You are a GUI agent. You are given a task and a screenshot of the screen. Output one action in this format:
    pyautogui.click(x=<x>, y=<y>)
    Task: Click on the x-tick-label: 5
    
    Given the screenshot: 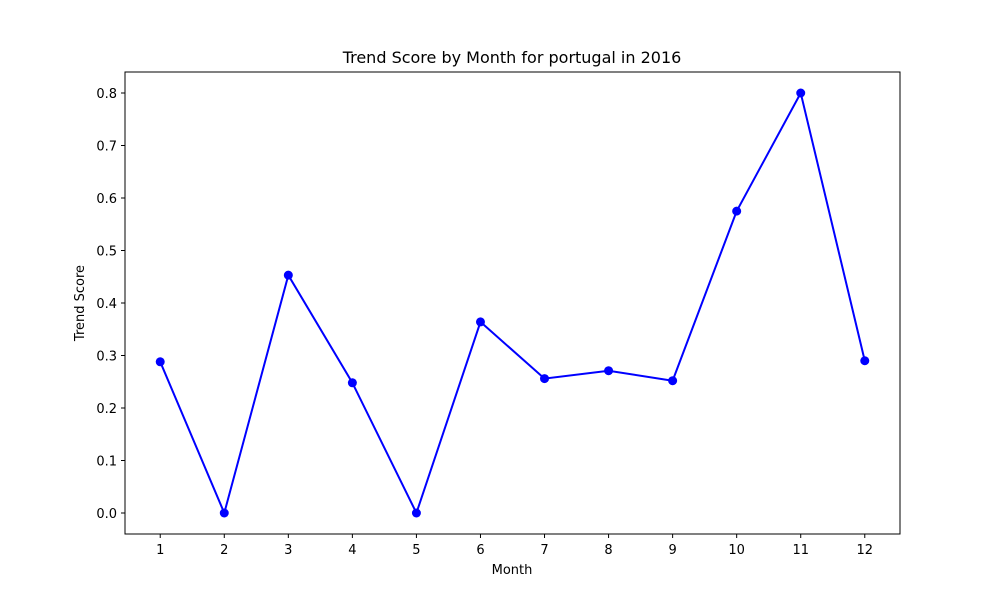 What is the action you would take?
    pyautogui.click(x=416, y=550)
    